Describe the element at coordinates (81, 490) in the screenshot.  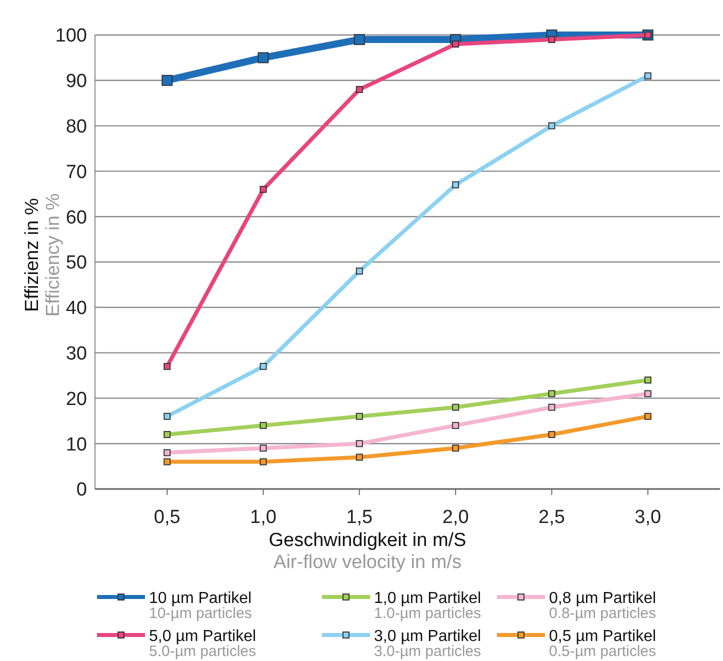
I see `y-tick-label: 0` at that location.